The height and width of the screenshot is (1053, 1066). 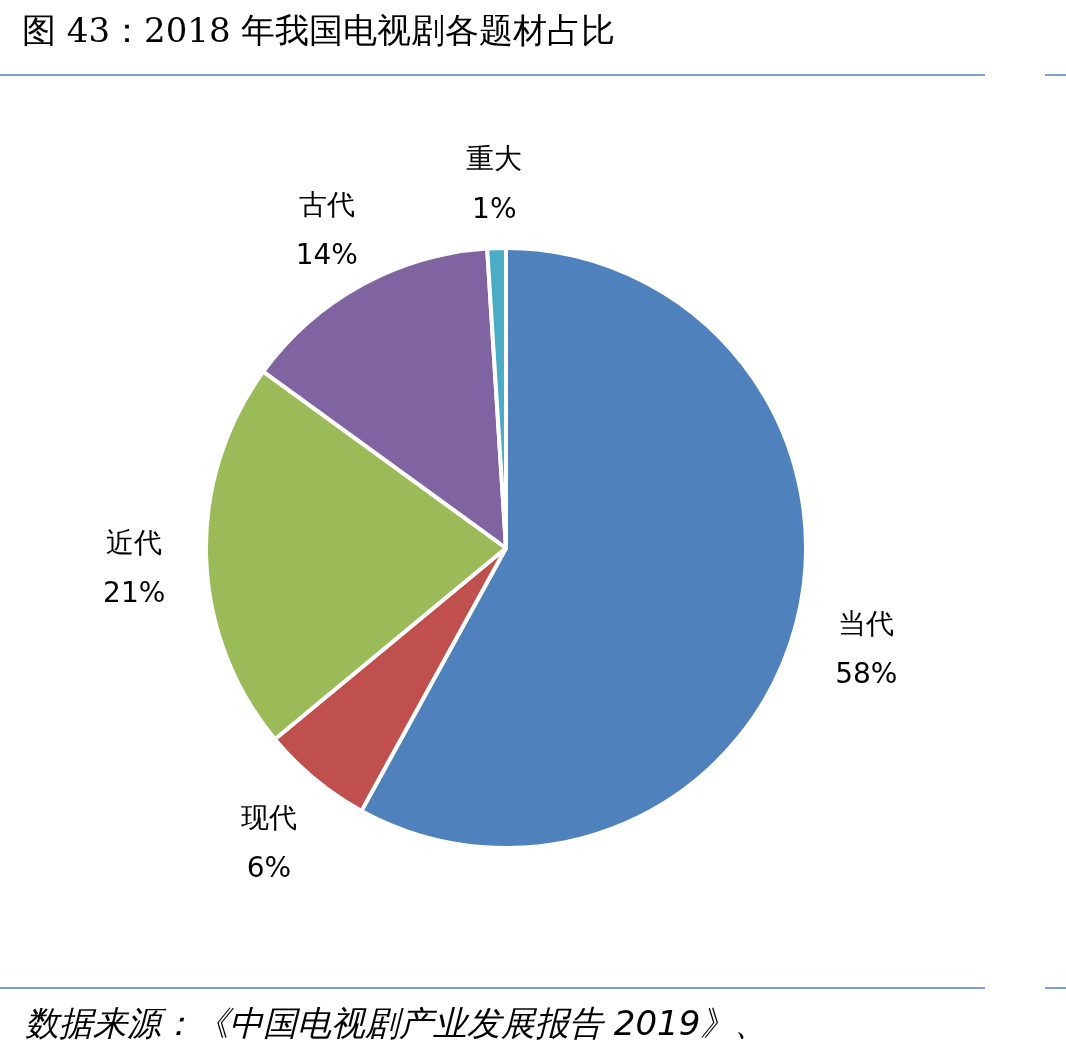 What do you see at coordinates (397, 1023) in the screenshot?
I see `source-note: 数据来源：《中国电视剧产业发展报告 2019》、` at bounding box center [397, 1023].